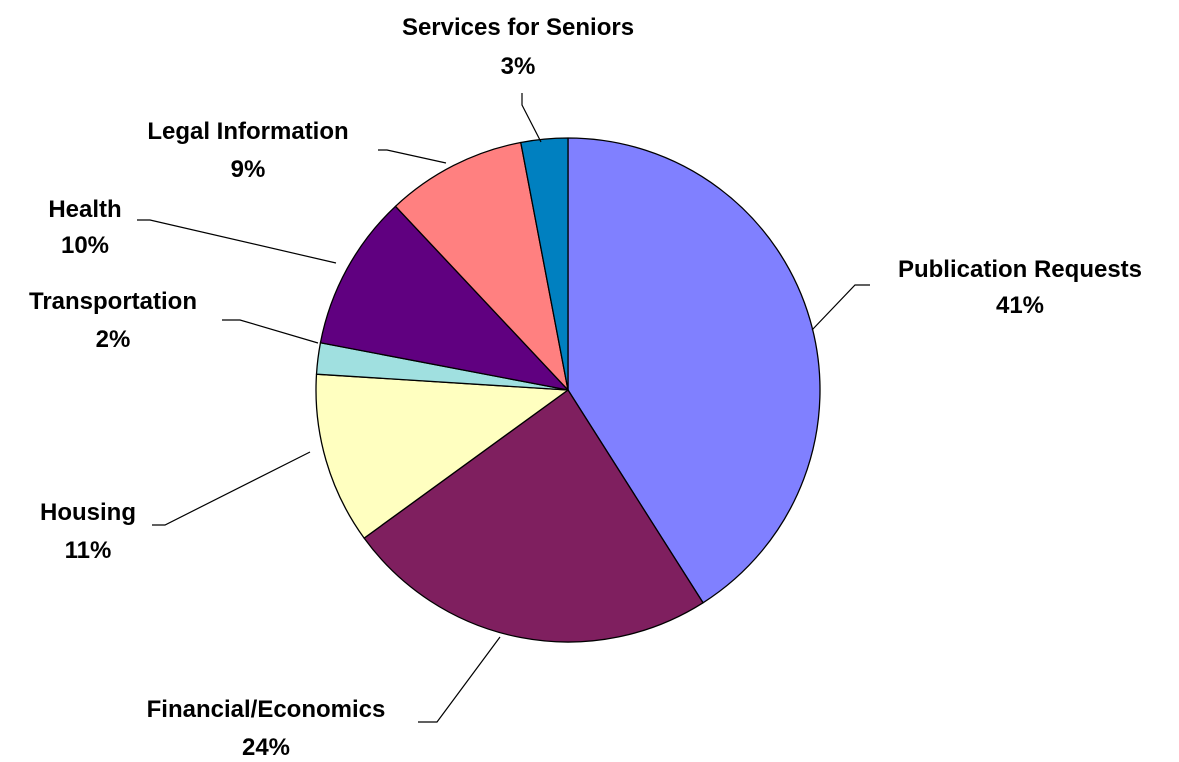  Describe the element at coordinates (442, 456) in the screenshot. I see `pie-slice-housing` at that location.